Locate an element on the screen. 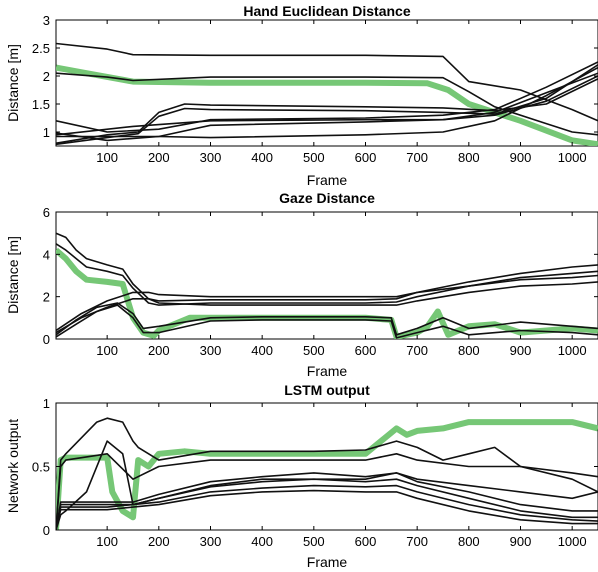  chart-title: Hand Euclidean Distance is located at coordinates (326, 11).